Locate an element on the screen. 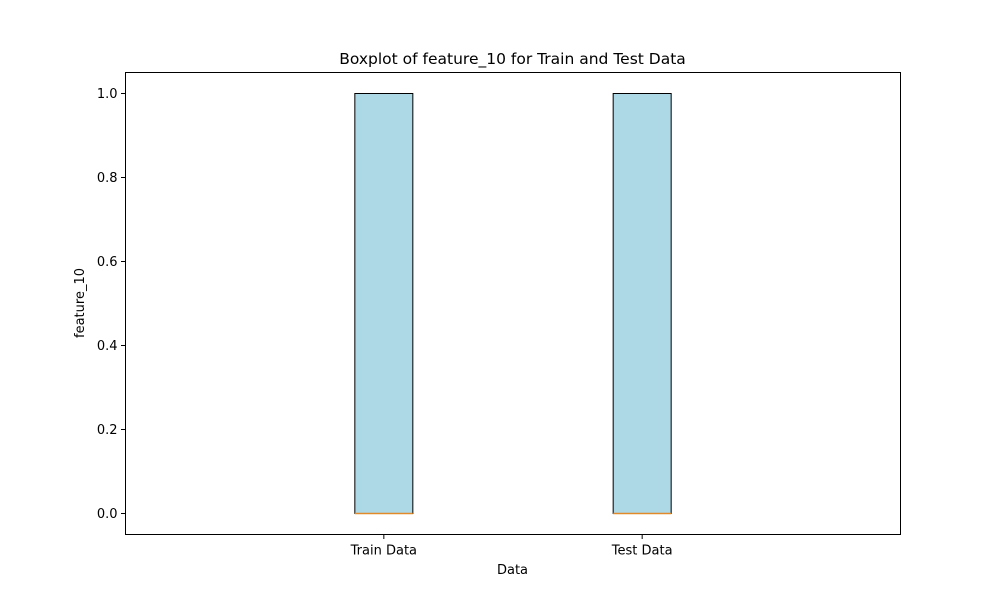  x-tick-label: Train Data is located at coordinates (383, 551).